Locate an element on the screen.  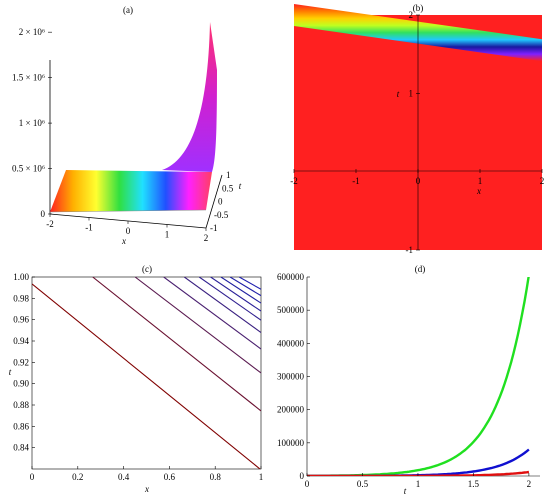
a-surface-front-edge is located at coordinates (128, 211).